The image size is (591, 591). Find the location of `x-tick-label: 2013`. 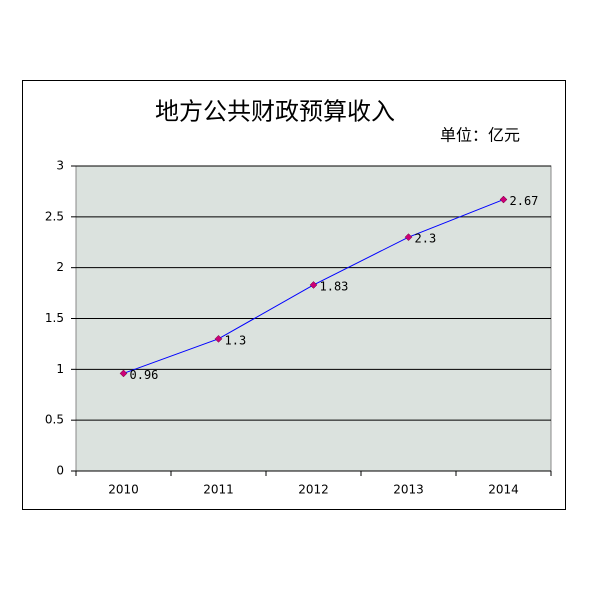

x-tick-label: 2013 is located at coordinates (408, 490).